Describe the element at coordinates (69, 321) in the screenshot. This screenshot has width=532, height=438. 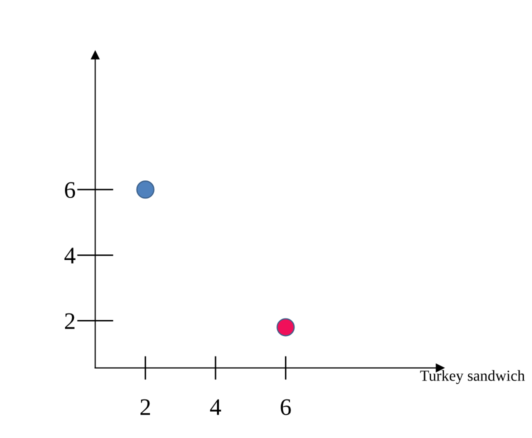
I see `y-tick-label: 2` at that location.